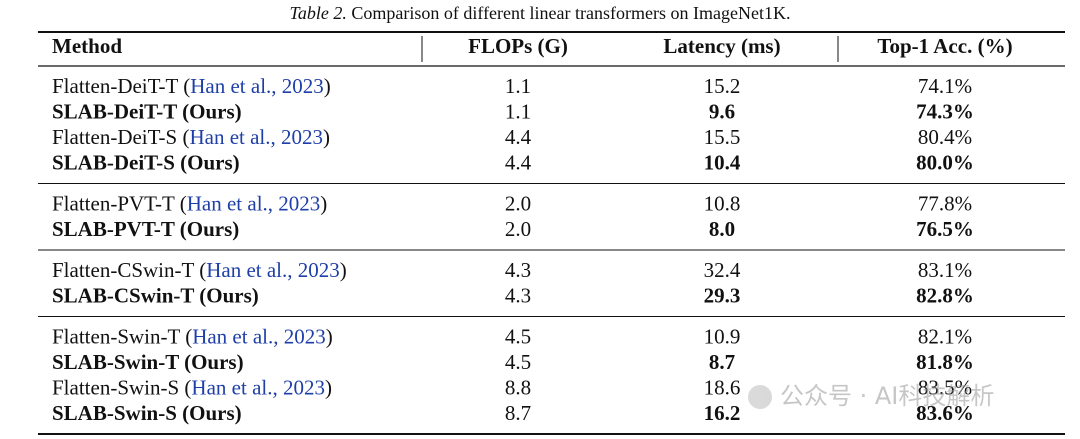 This screenshot has height=439, width=1080. I want to click on latency-cell: 18.6, so click(722, 387).